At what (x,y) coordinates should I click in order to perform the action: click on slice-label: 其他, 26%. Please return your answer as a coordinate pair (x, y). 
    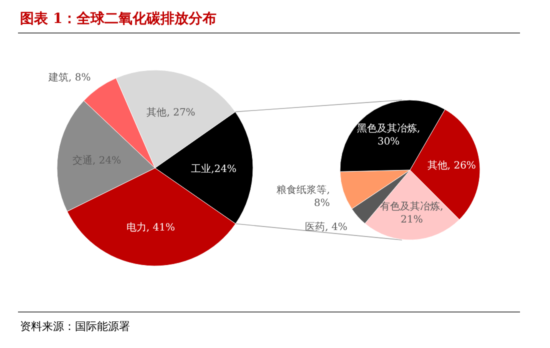
    Looking at the image, I should click on (451, 166).